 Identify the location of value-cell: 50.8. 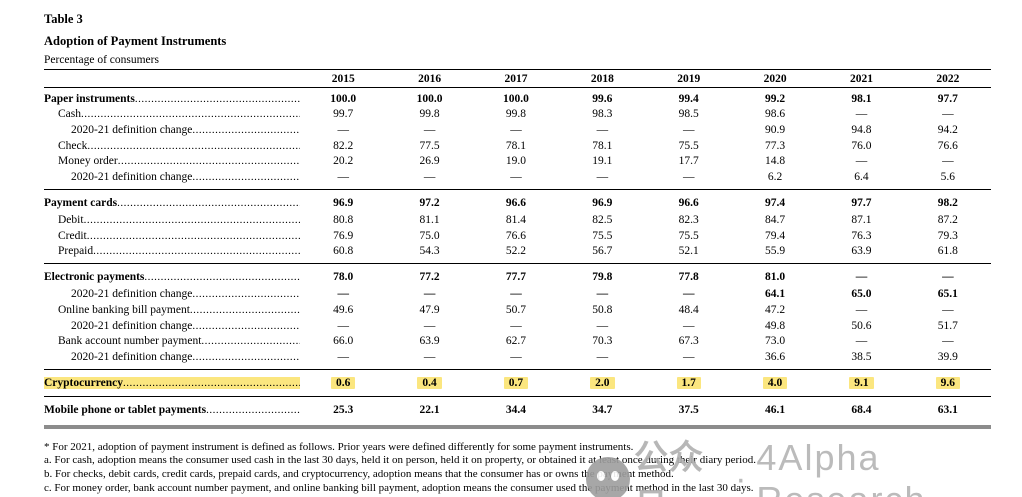
(602, 310).